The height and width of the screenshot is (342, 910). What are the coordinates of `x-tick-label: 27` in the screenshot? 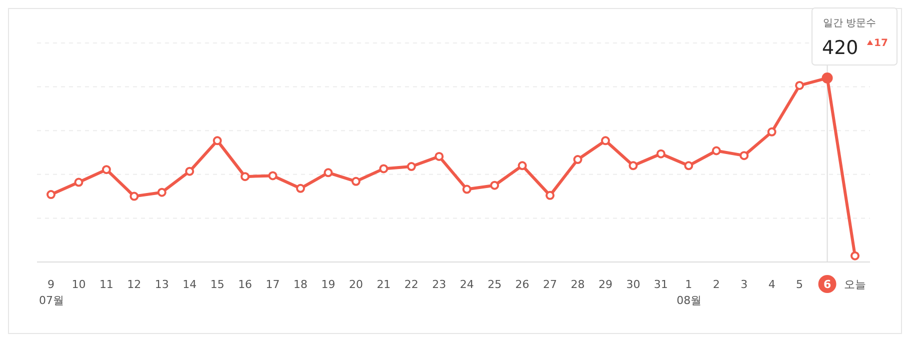 It's located at (550, 284).